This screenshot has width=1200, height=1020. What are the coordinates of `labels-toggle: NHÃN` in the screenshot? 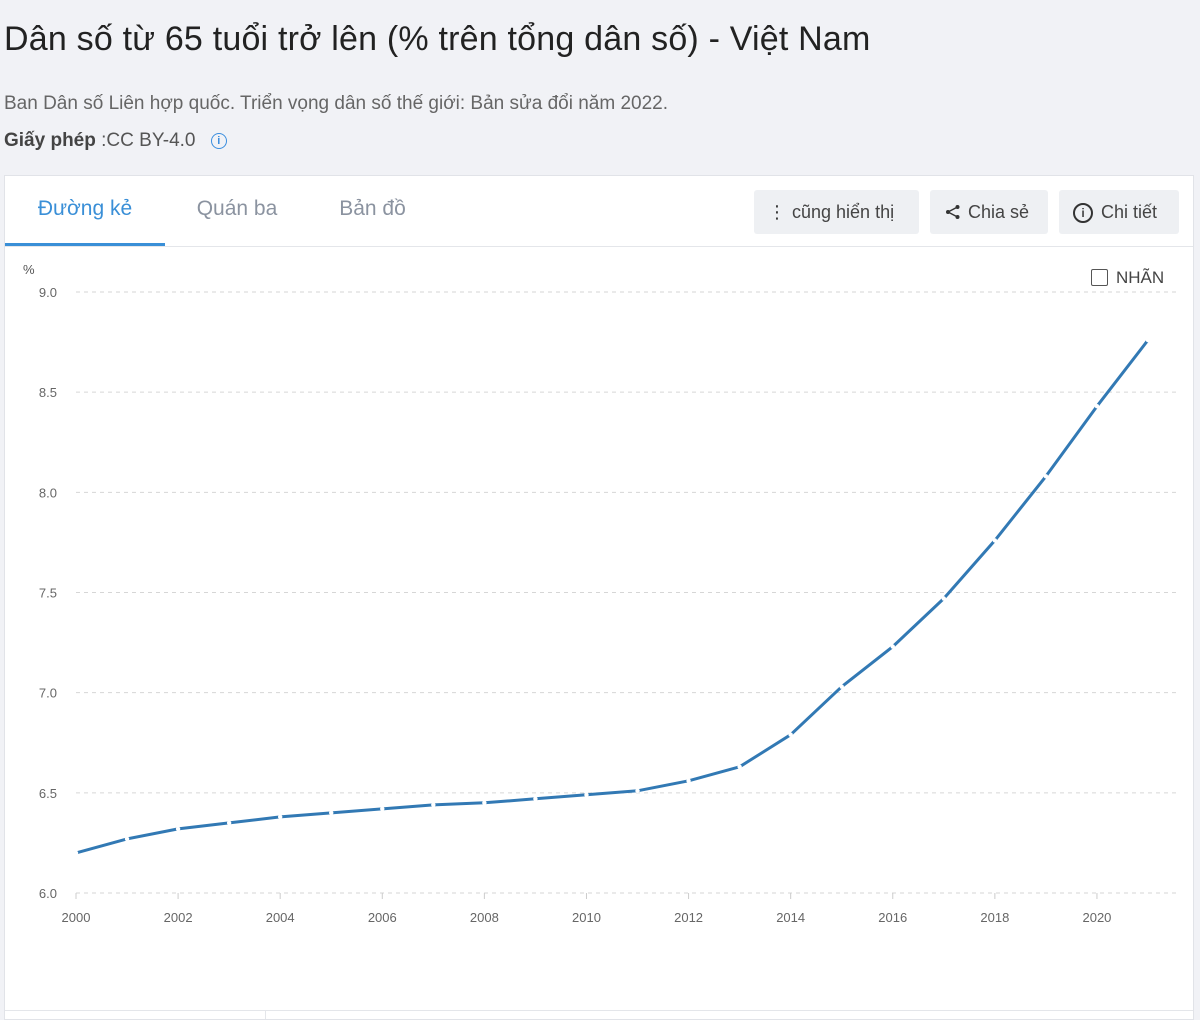 It's located at (1127, 278).